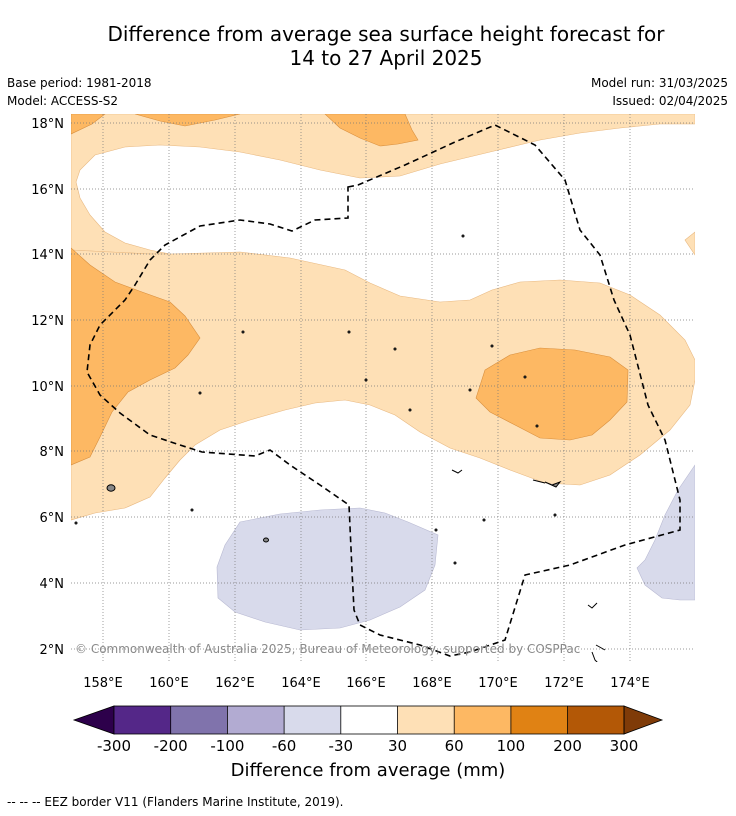 This screenshot has width=736, height=816. I want to click on anomaly-contour-60-100-west, so click(136, 356).